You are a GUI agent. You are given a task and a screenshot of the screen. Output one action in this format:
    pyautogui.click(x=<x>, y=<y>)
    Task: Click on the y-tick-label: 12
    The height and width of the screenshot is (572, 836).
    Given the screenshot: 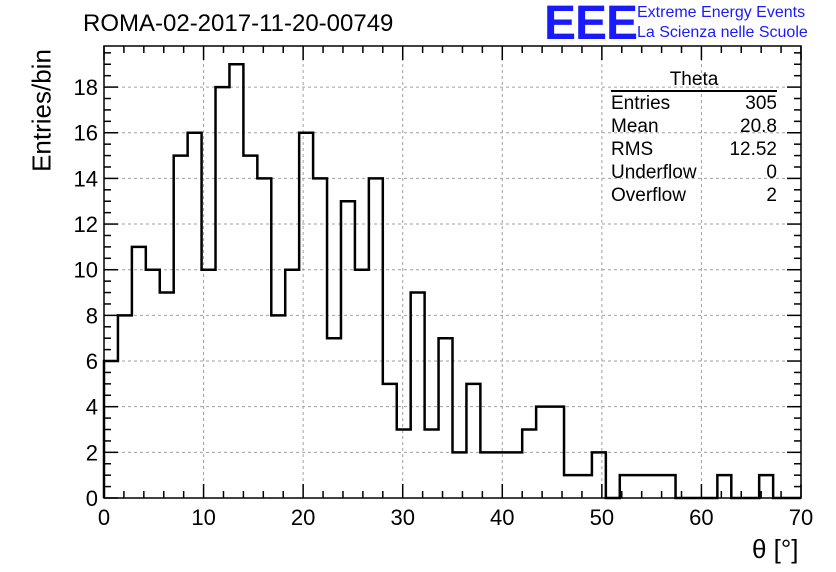 What is the action you would take?
    pyautogui.click(x=86, y=224)
    